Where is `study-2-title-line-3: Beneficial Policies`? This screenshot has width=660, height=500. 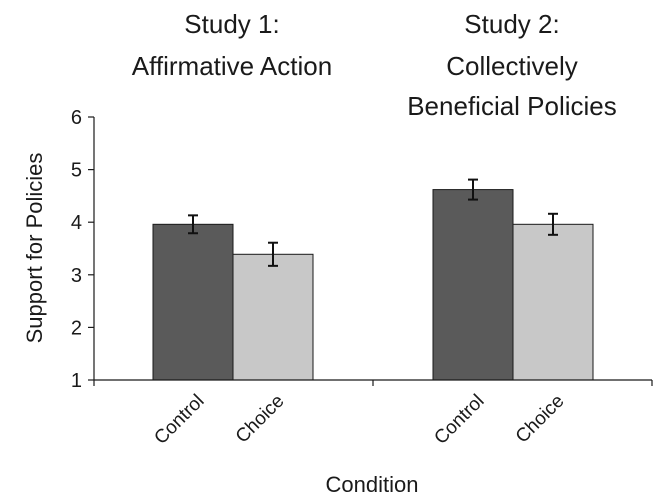 study-2-title-line-3: Beneficial Policies is located at coordinates (512, 106).